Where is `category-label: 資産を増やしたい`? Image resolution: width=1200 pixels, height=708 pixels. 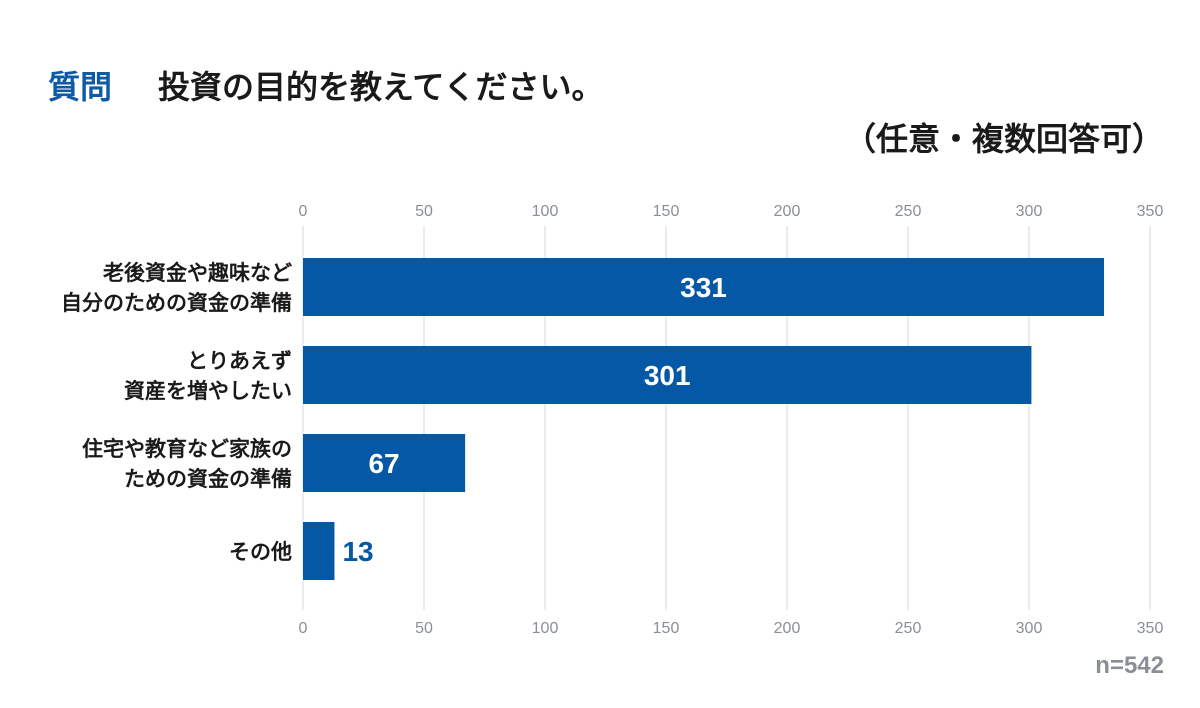
category-label: 資産を増やしたい is located at coordinates (208, 391).